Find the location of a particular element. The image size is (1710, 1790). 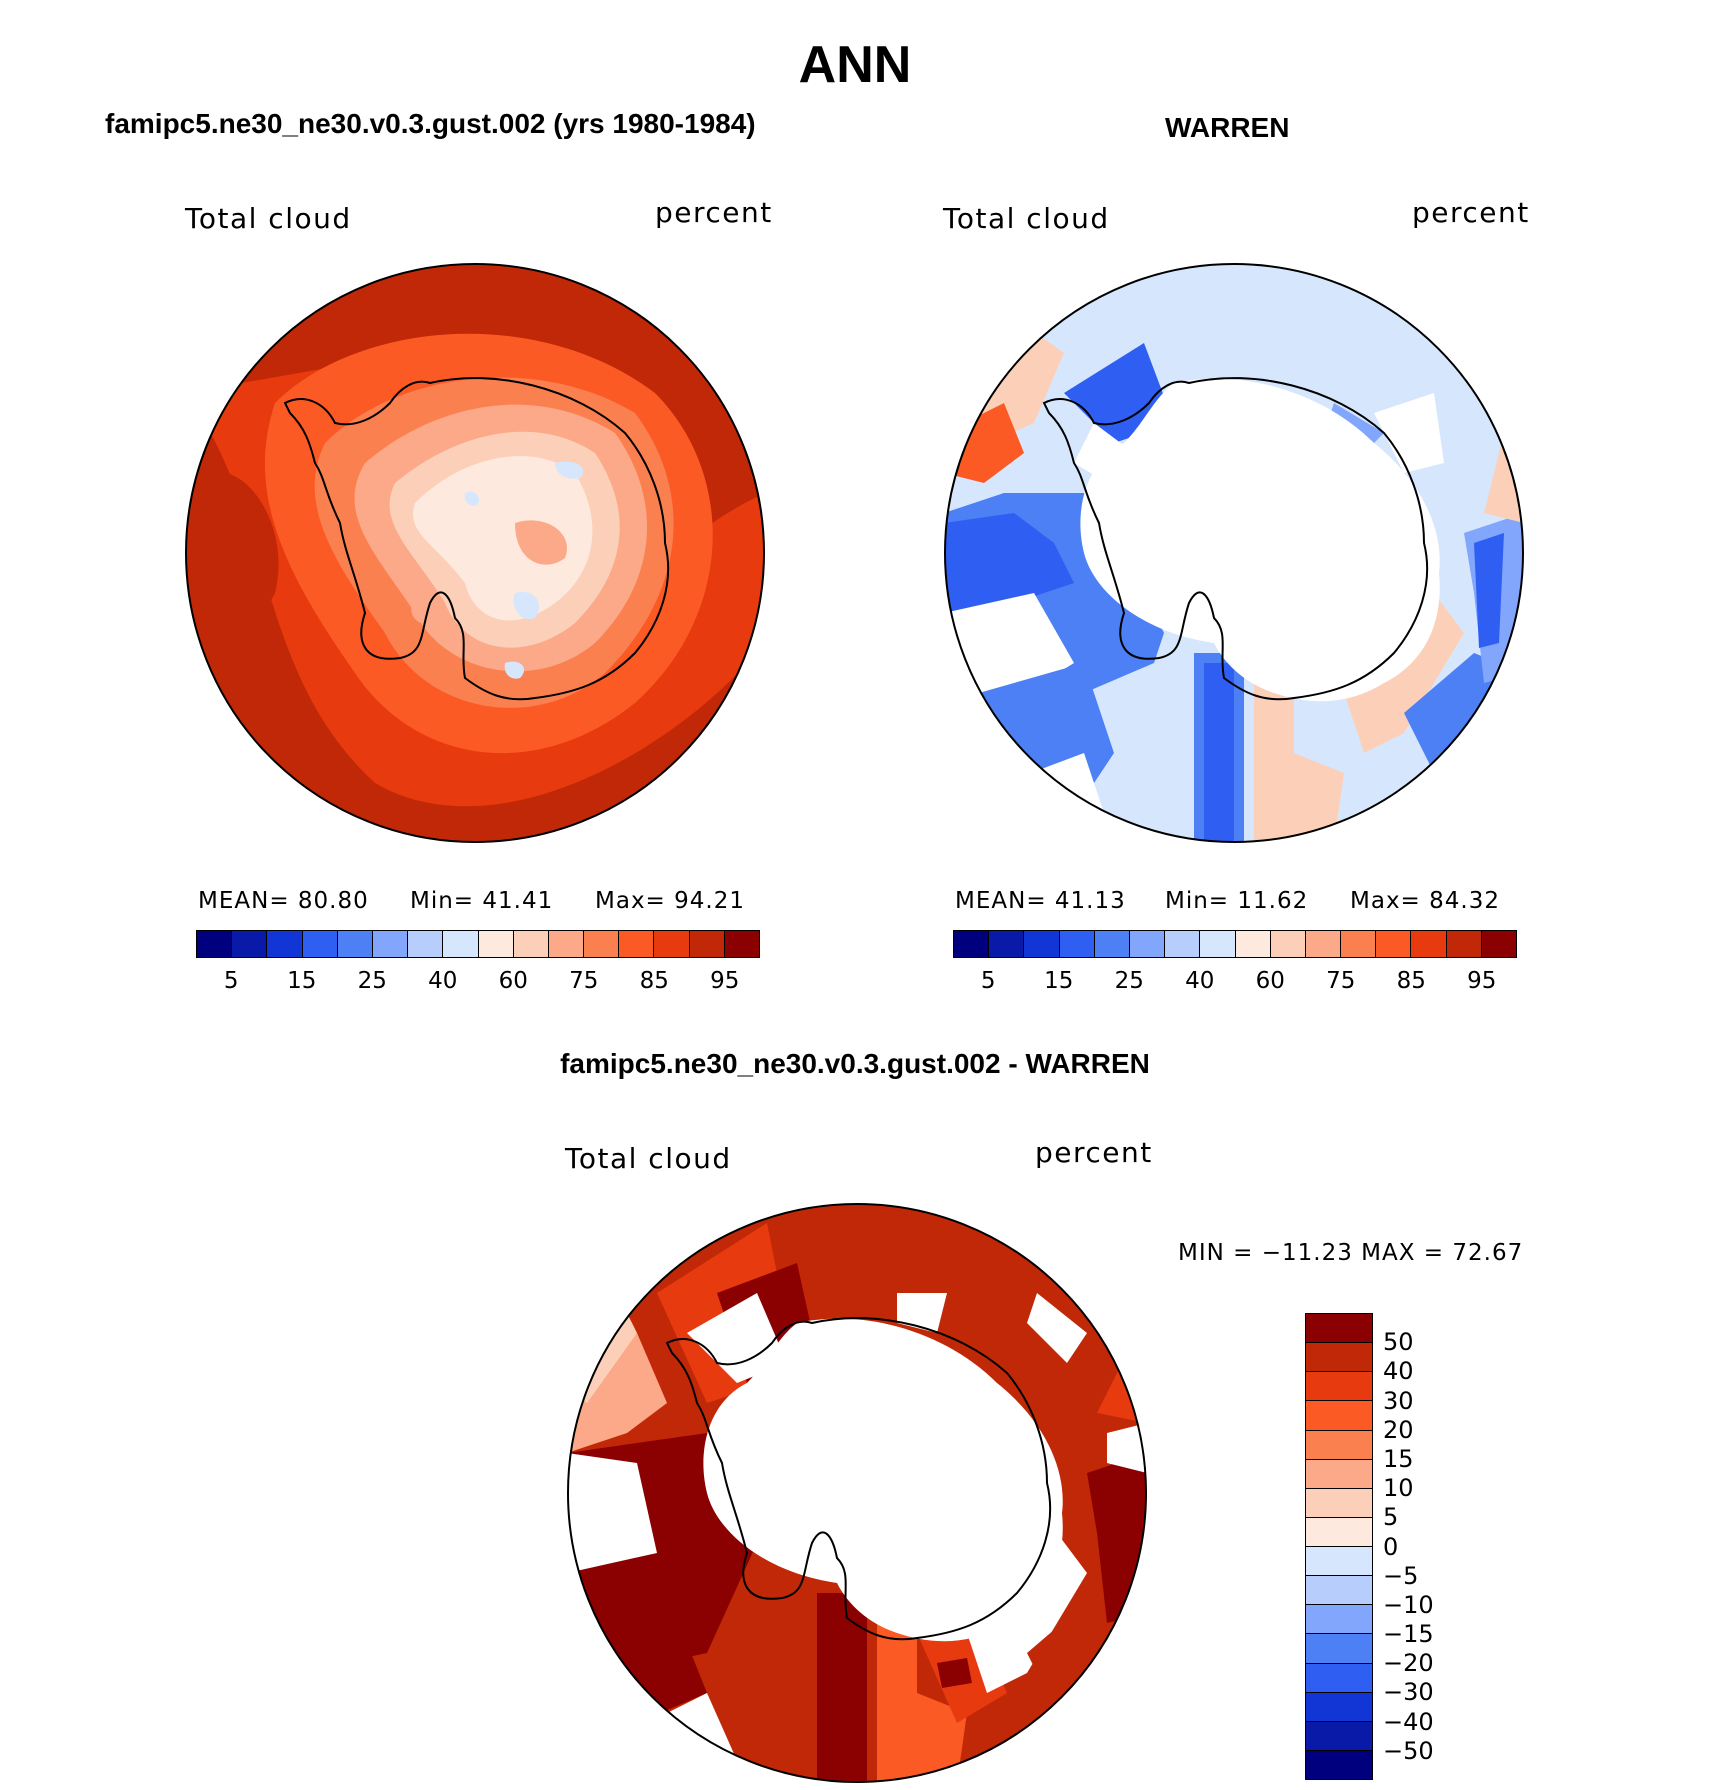

diff-colorbar is located at coordinates (1339, 1546).